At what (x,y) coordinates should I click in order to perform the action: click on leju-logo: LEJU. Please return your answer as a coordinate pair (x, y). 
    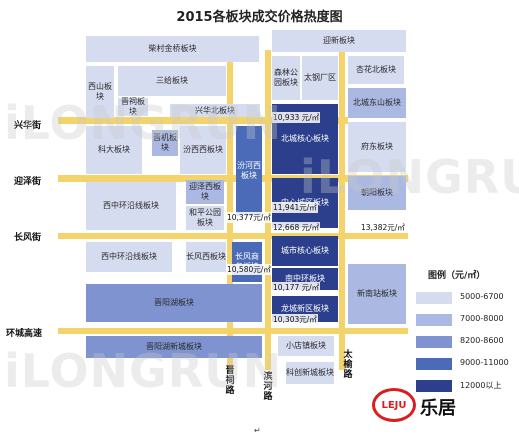
    Looking at the image, I should click on (394, 405).